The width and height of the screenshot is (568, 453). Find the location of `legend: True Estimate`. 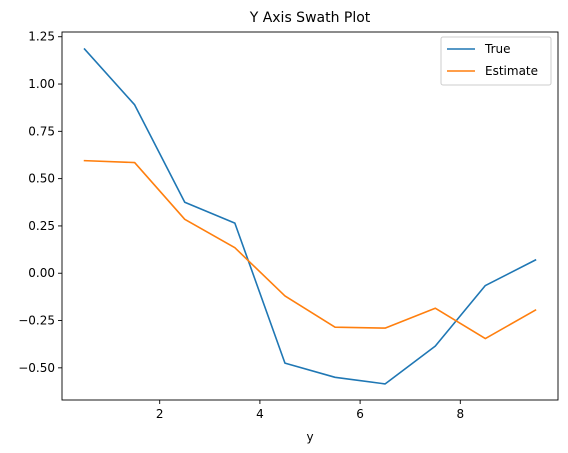

legend: True Estimate is located at coordinates (496, 61).